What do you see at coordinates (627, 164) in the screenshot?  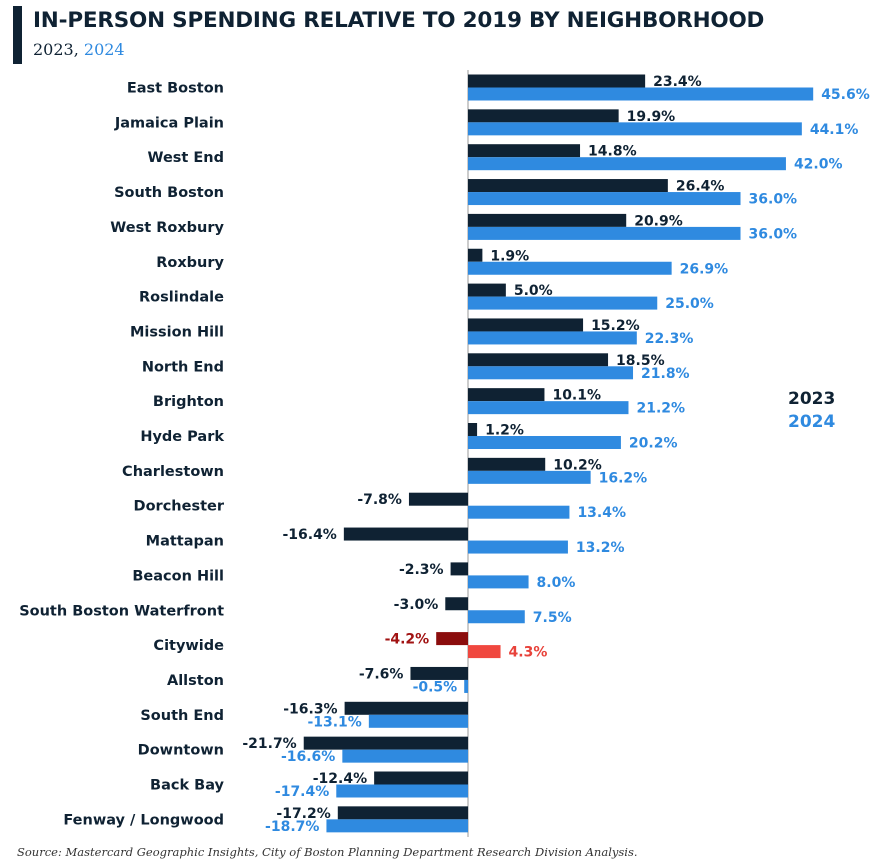 I see `bar-2024-west-end` at bounding box center [627, 164].